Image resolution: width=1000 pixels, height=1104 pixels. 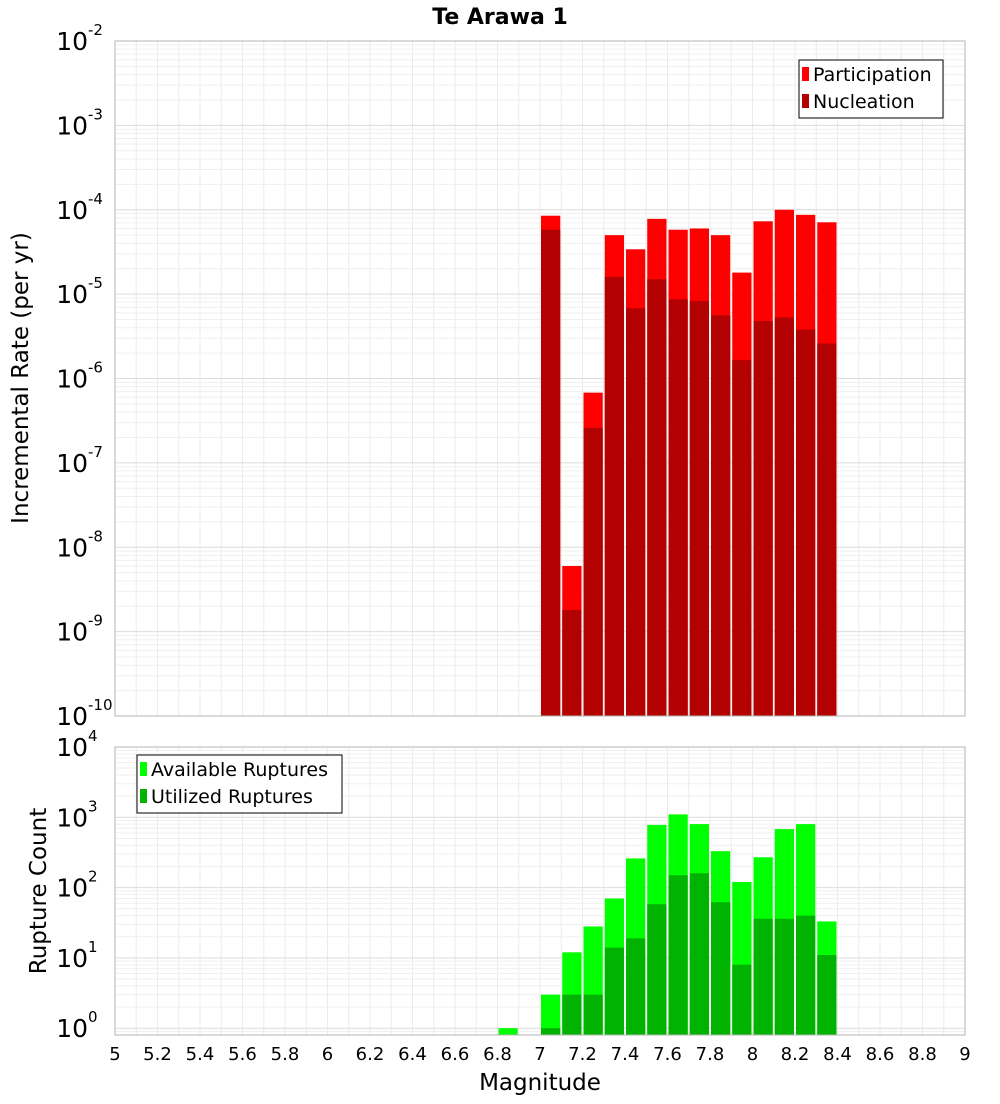 What do you see at coordinates (964, 1054) in the screenshot?
I see `x-tick-label: 9` at bounding box center [964, 1054].